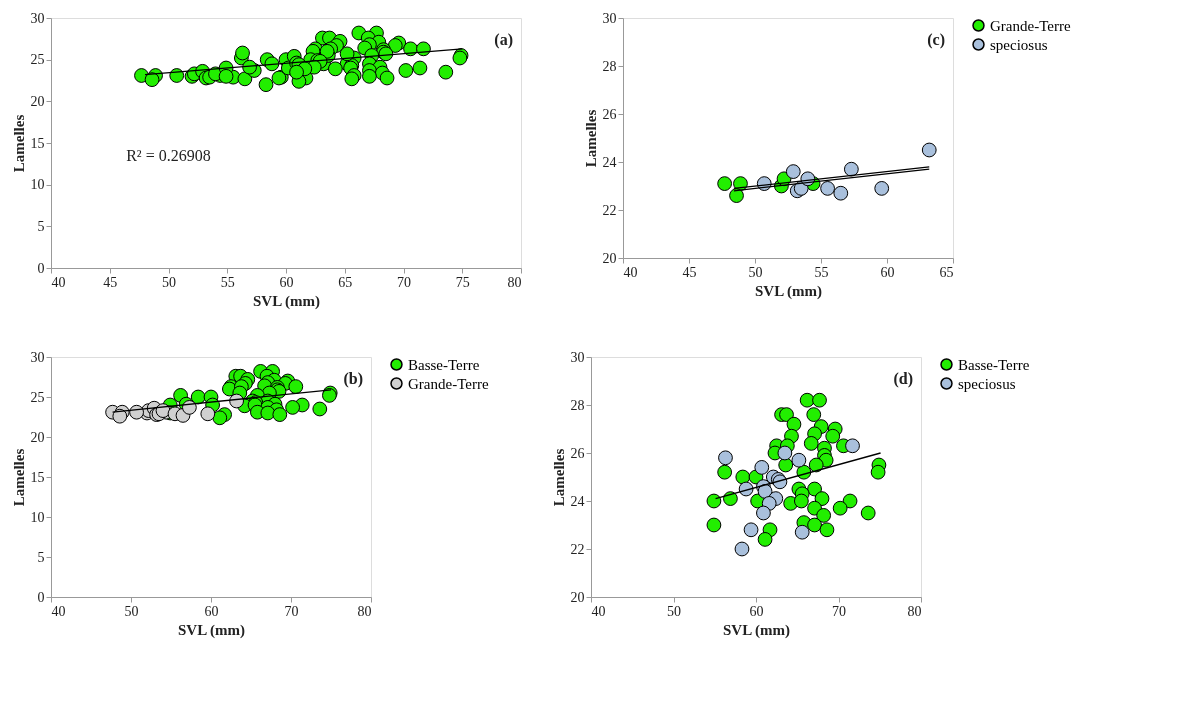 The image size is (1177, 708). What do you see at coordinates (462, 282) in the screenshot?
I see `x-tick-label: 75` at bounding box center [462, 282].